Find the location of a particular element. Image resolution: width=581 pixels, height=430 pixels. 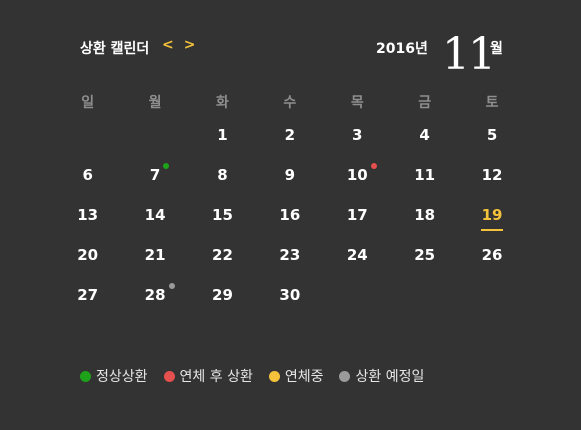

calendar-day: 20 is located at coordinates (87, 264).